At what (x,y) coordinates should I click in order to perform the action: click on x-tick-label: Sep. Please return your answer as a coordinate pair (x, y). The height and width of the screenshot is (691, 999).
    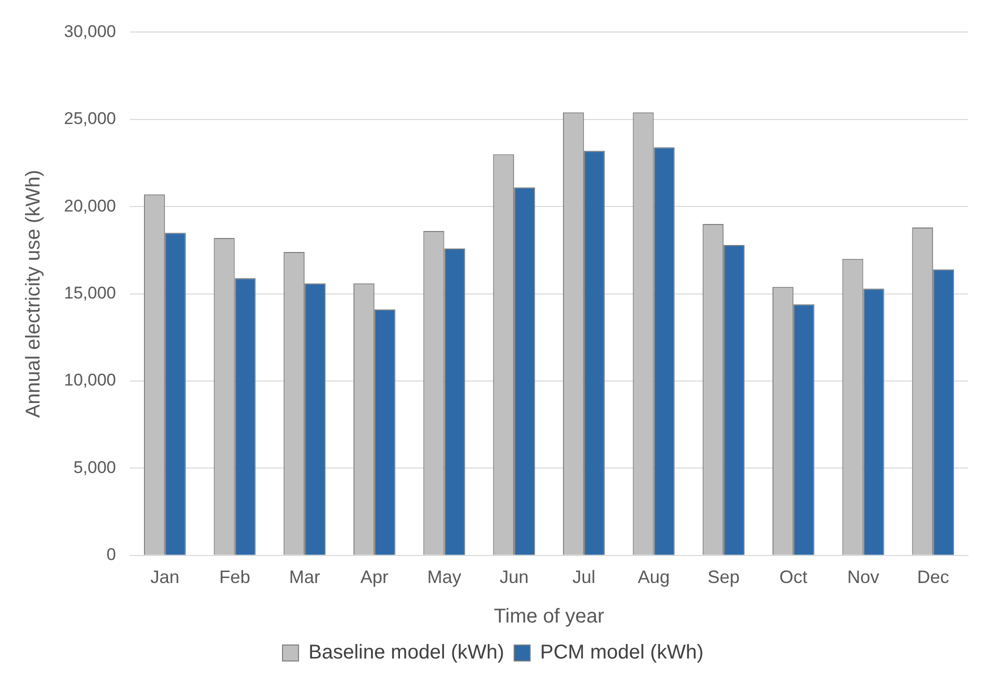
    Looking at the image, I should click on (724, 577).